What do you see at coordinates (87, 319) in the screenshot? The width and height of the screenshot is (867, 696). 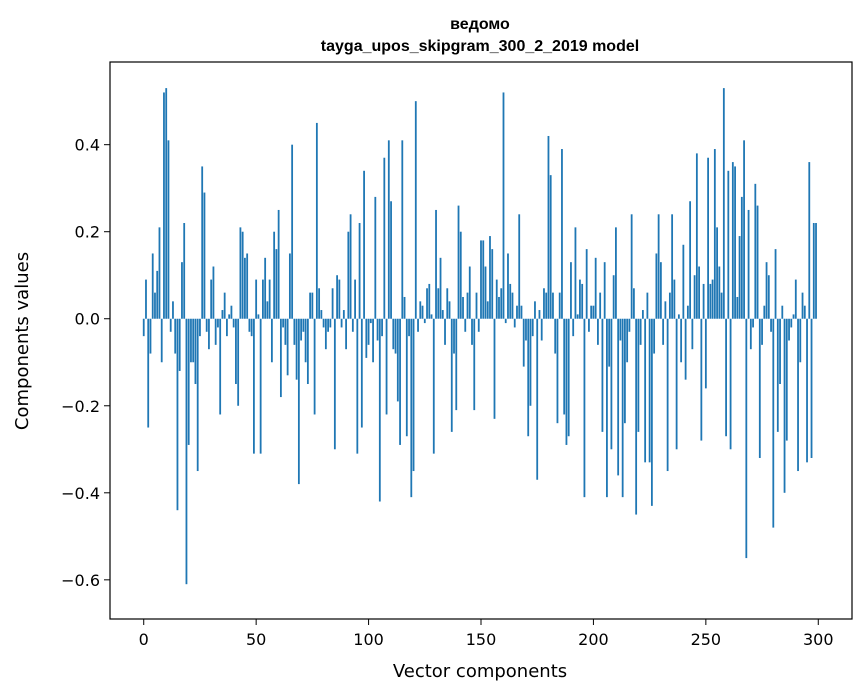 I see `y-tick-label: 0.0` at bounding box center [87, 319].